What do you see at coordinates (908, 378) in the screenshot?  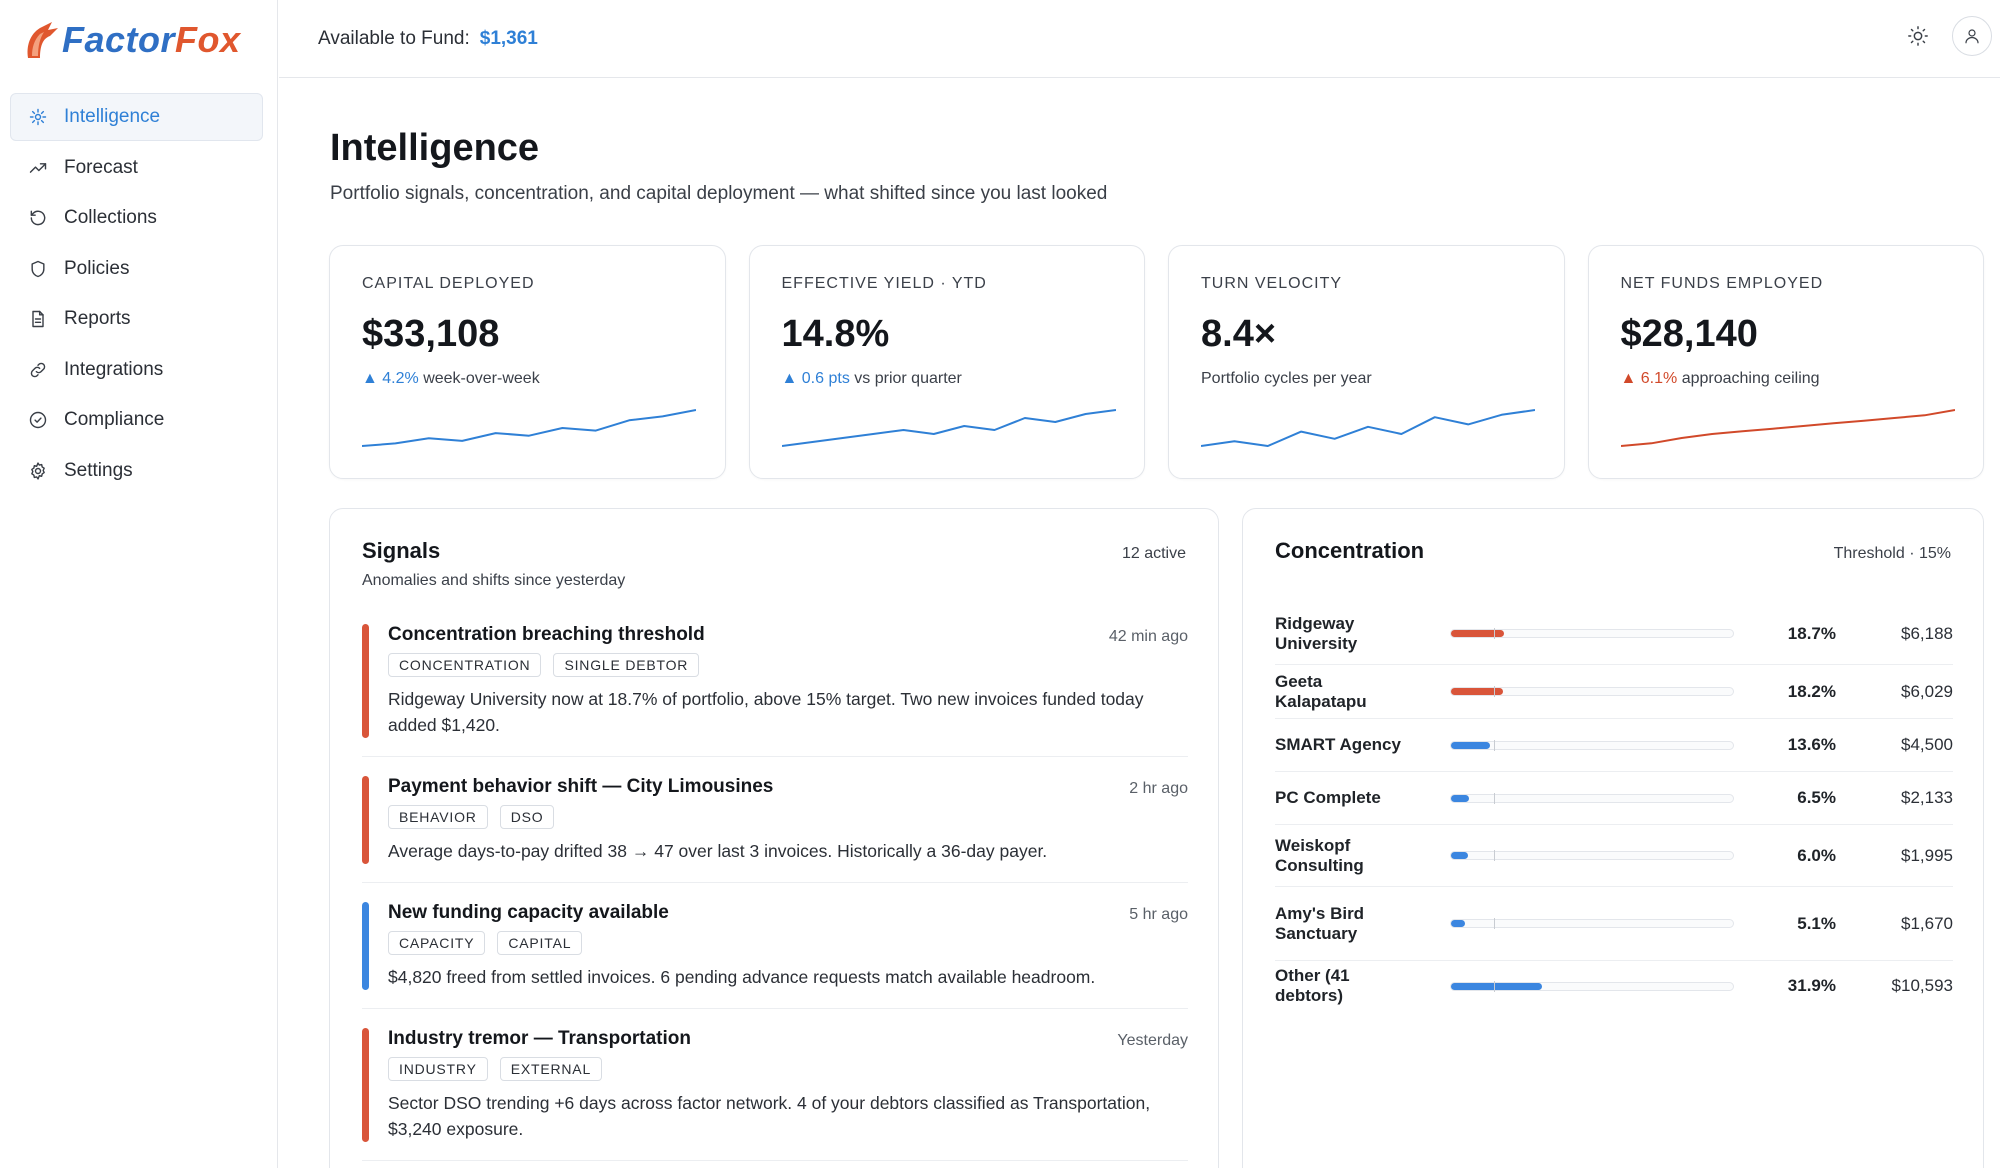 I see `kpi-delta-text: vs prior quarter` at bounding box center [908, 378].